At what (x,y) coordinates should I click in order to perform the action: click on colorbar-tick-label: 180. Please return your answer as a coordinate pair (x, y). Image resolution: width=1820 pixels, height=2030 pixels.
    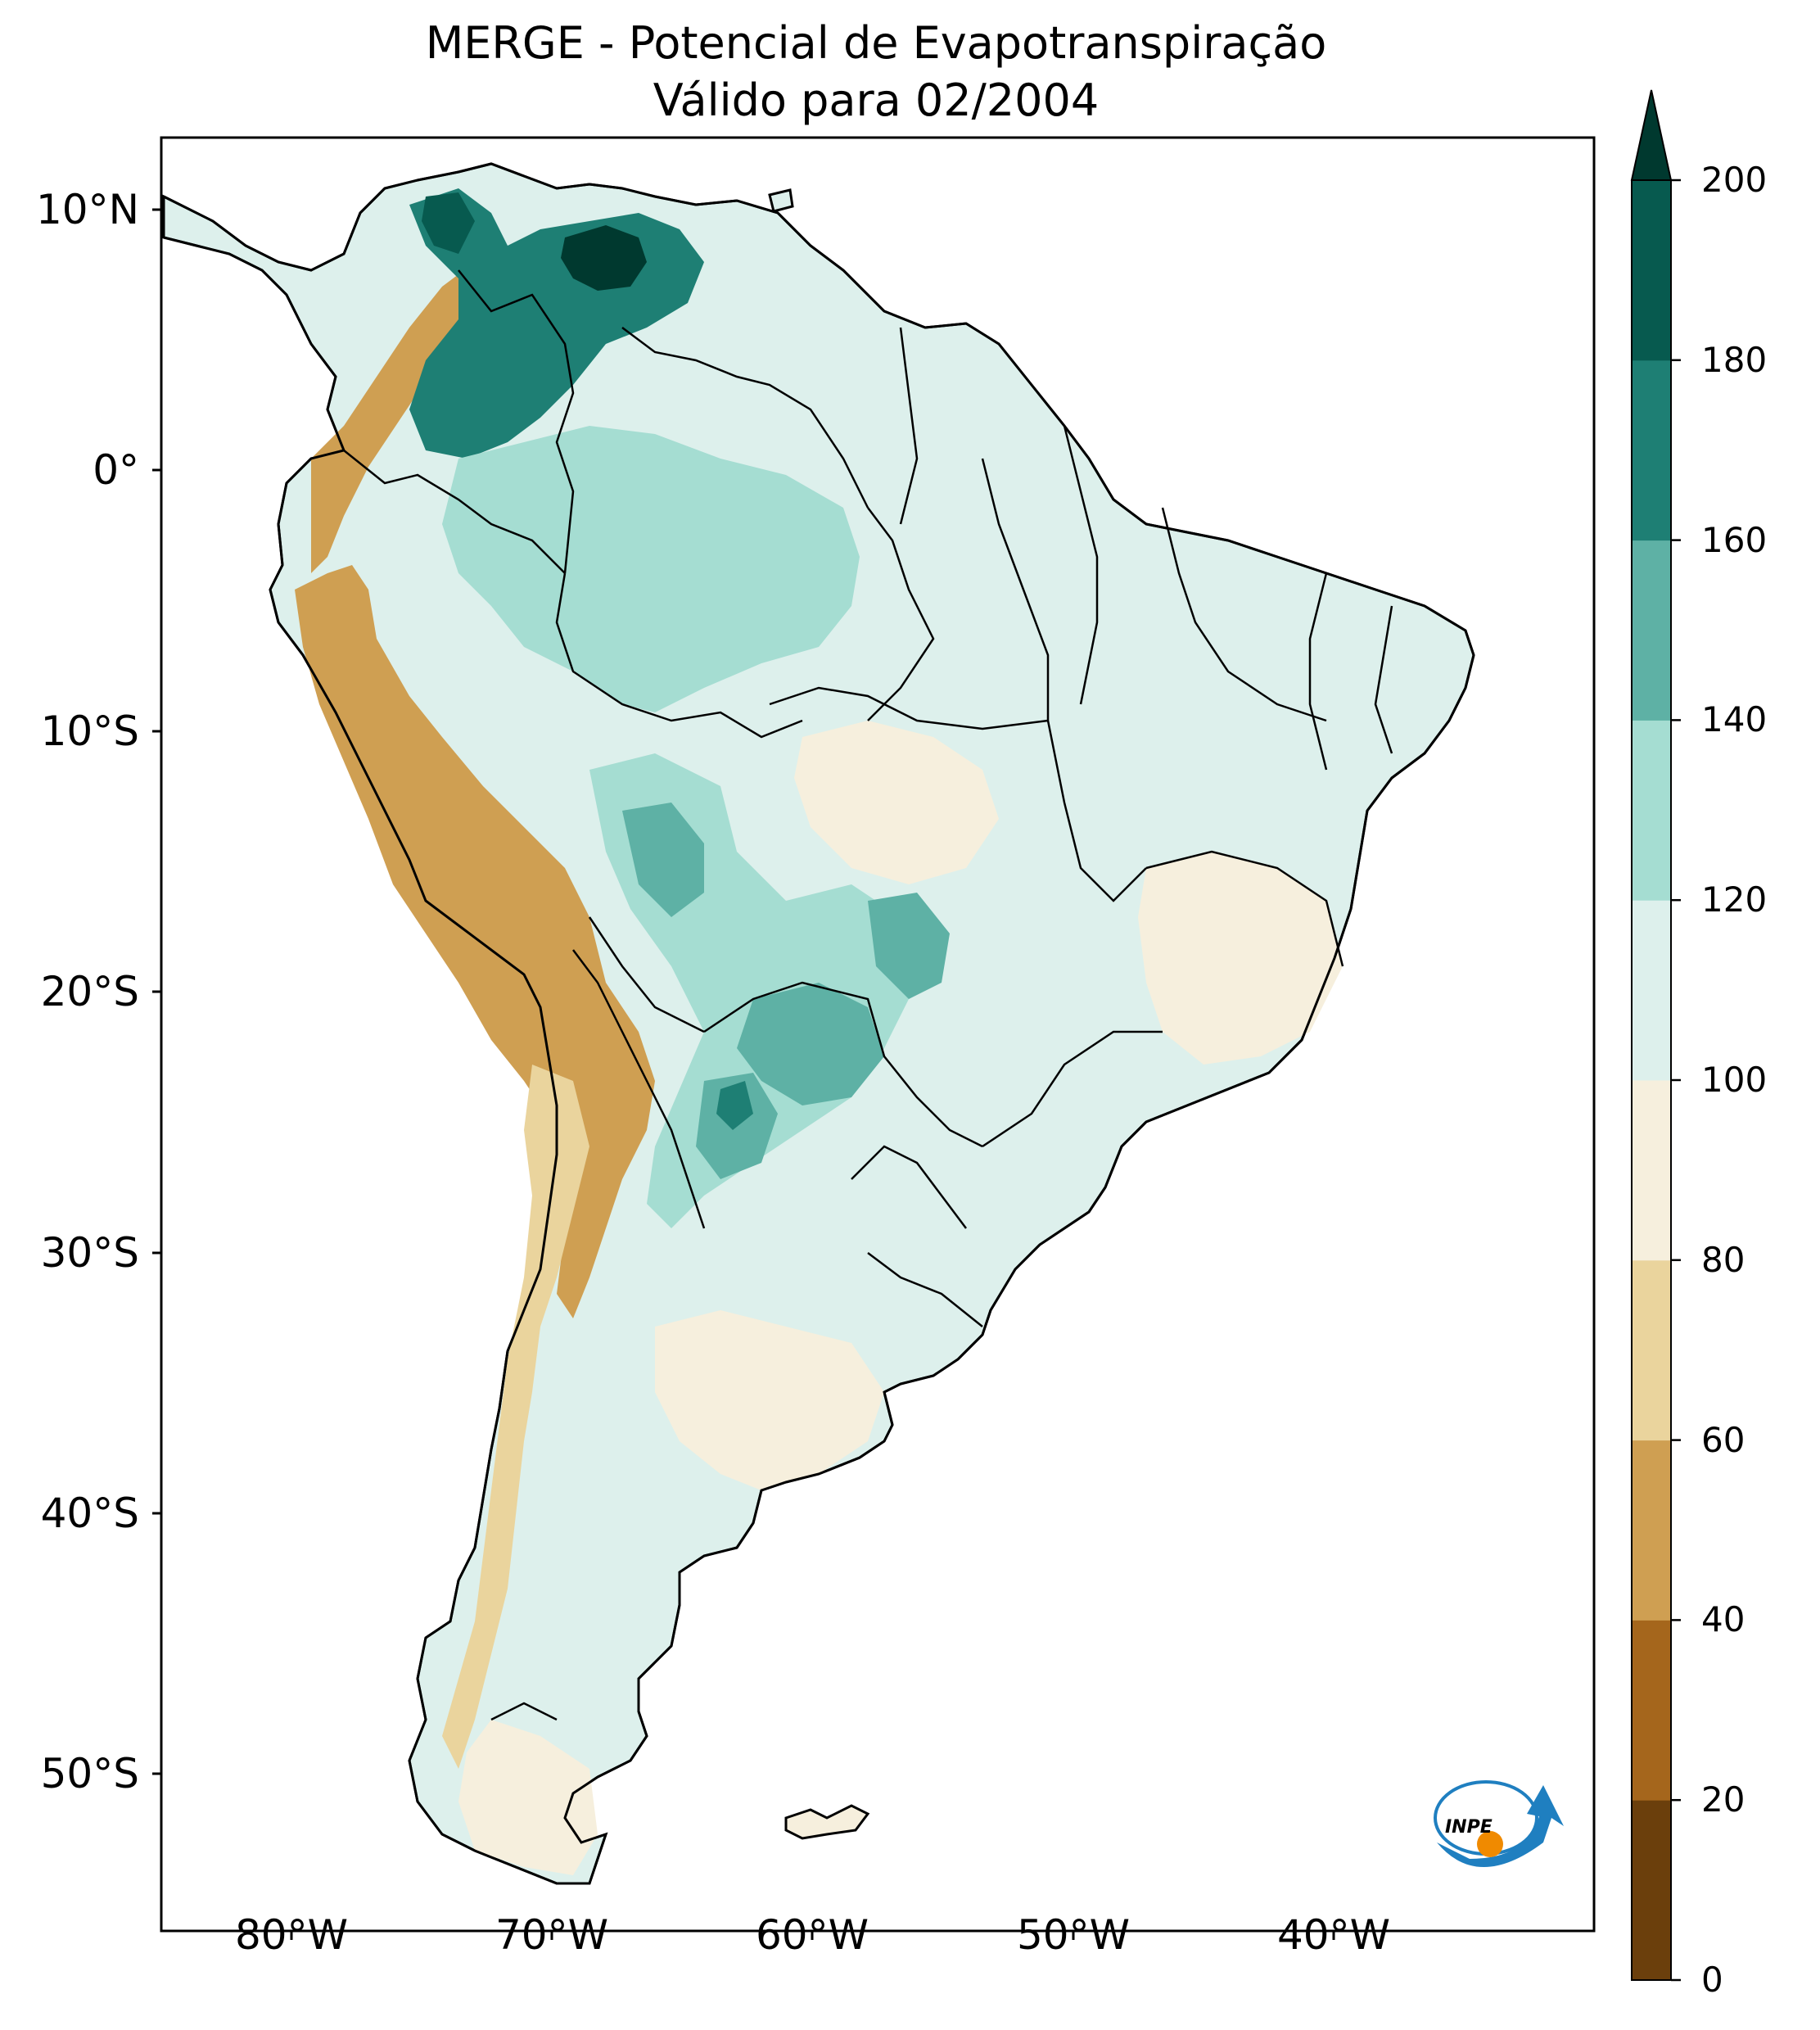
    Looking at the image, I should click on (1735, 359).